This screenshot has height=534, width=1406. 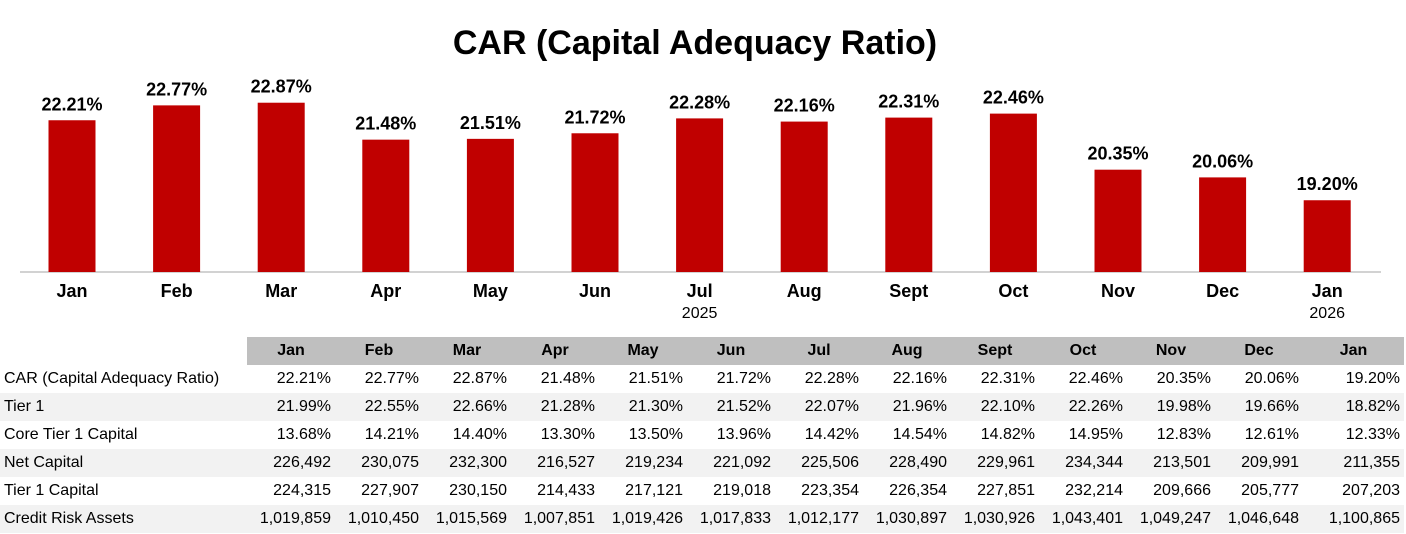 What do you see at coordinates (907, 519) in the screenshot?
I see `table-cell: 1,030,897` at bounding box center [907, 519].